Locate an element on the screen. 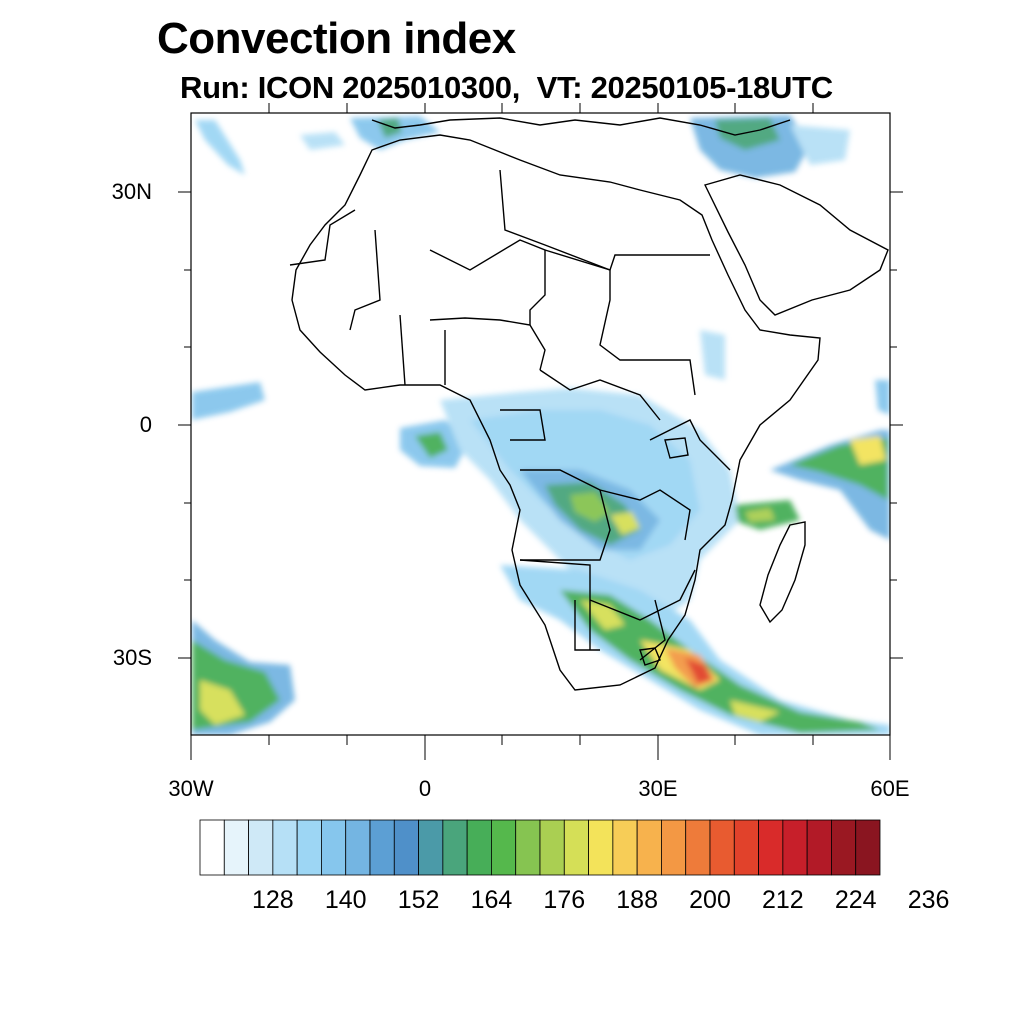 The width and height of the screenshot is (1024, 1024). shade-s-ocean-yellow is located at coordinates (755, 711).